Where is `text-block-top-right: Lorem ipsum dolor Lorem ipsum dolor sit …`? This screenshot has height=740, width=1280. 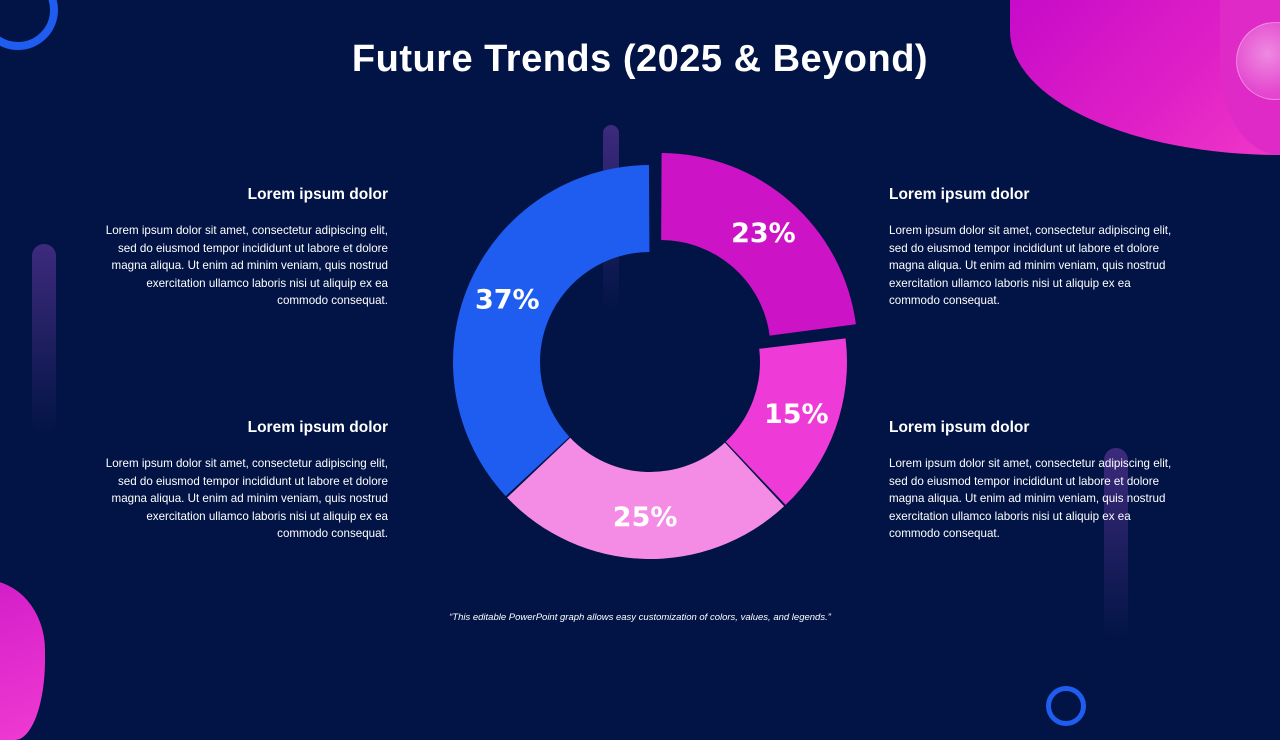 text-block-top-right: Lorem ipsum dolor Lorem ipsum dolor sit … is located at coordinates (1034, 248).